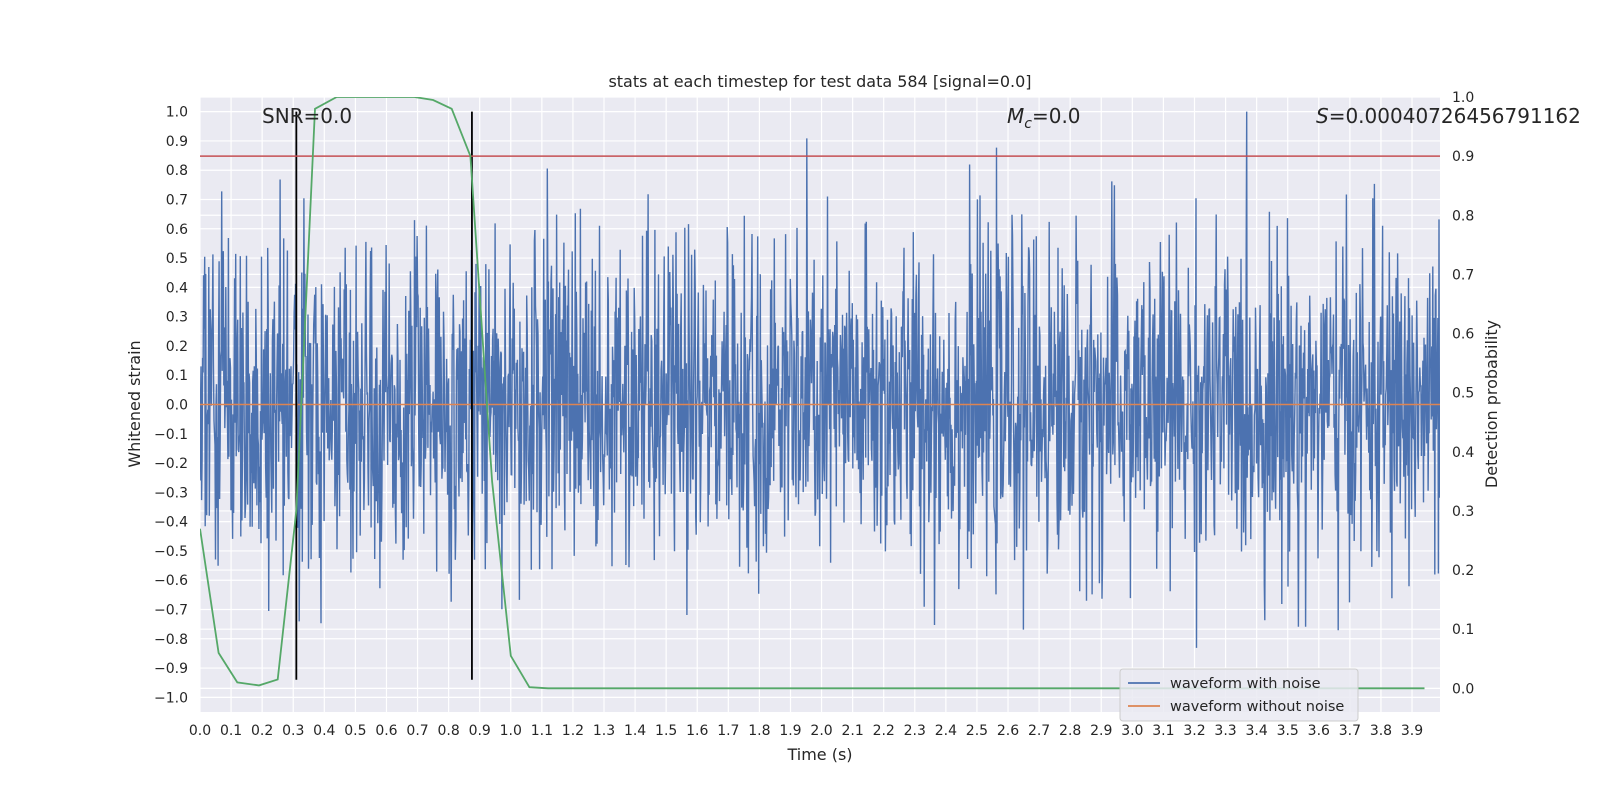  What do you see at coordinates (171, 640) in the screenshot?
I see `y-tick-label: −0.8` at bounding box center [171, 640].